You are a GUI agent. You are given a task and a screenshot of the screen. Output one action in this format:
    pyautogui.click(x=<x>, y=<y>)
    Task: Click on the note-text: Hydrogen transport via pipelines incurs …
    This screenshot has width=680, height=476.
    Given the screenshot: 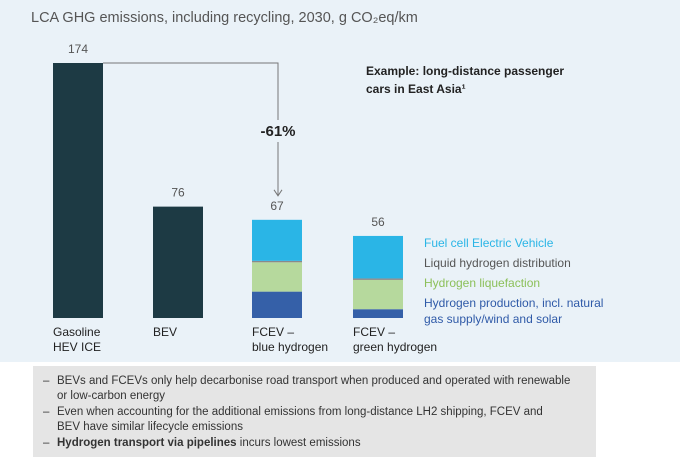 What is the action you would take?
    pyautogui.click(x=320, y=443)
    